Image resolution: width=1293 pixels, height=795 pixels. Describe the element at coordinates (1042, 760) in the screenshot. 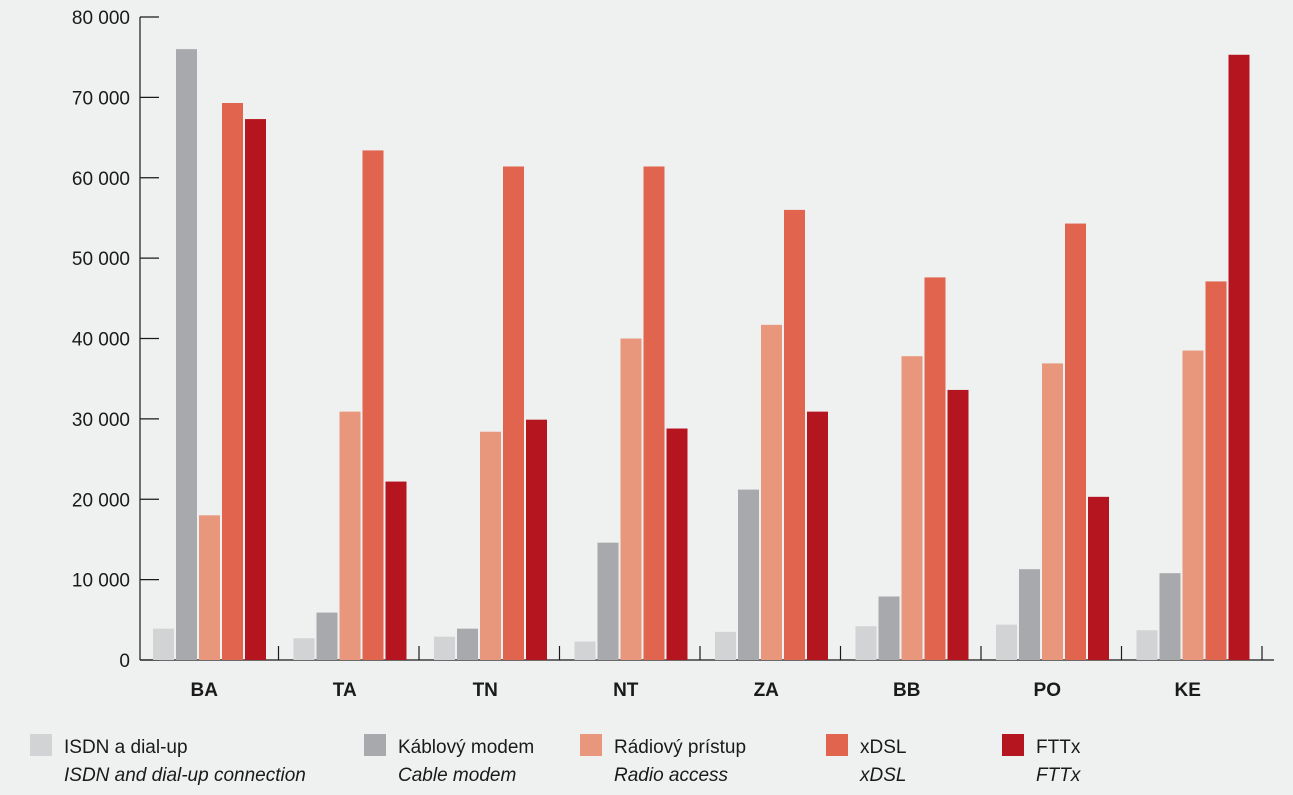

I see `legend-item-4: FTTx FTTx` at that location.